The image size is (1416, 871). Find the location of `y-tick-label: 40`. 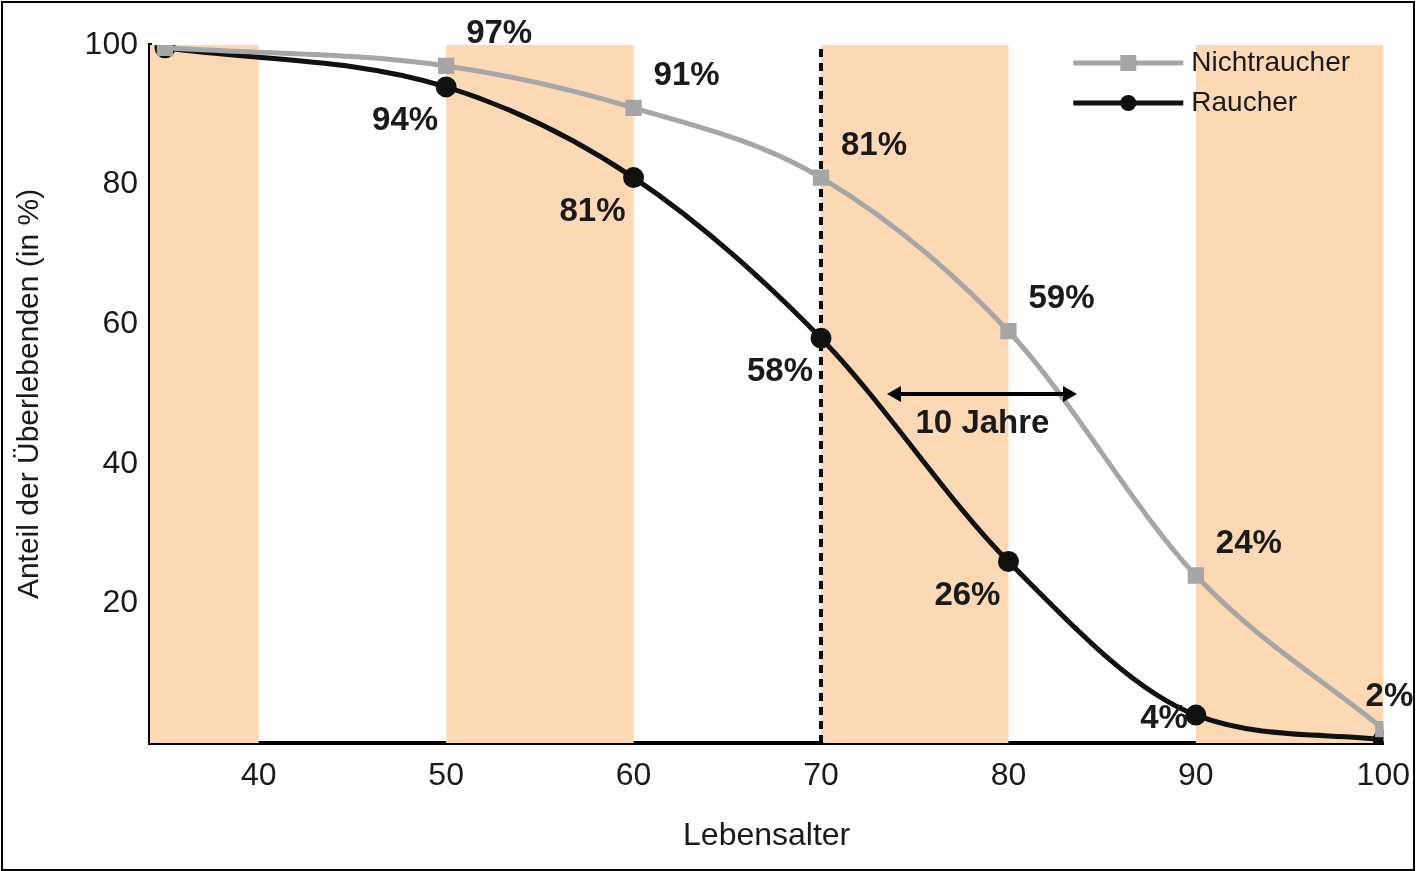

y-tick-label: 40 is located at coordinates (120, 461).